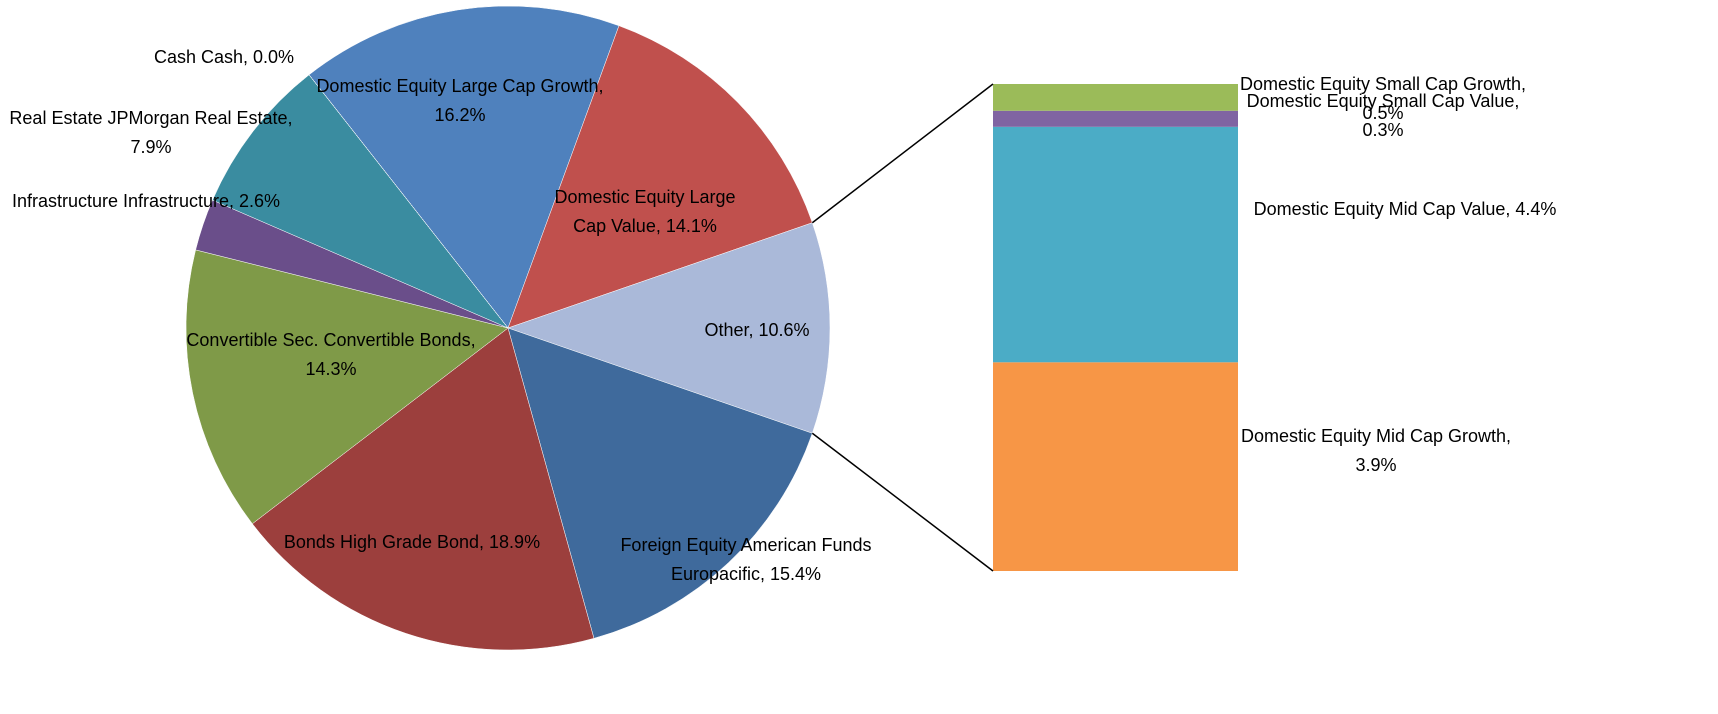 The height and width of the screenshot is (714, 1718). What do you see at coordinates (1405, 209) in the screenshot?
I see `bar-label: Domestic Equity Mid Cap Value, 4.4%` at bounding box center [1405, 209].